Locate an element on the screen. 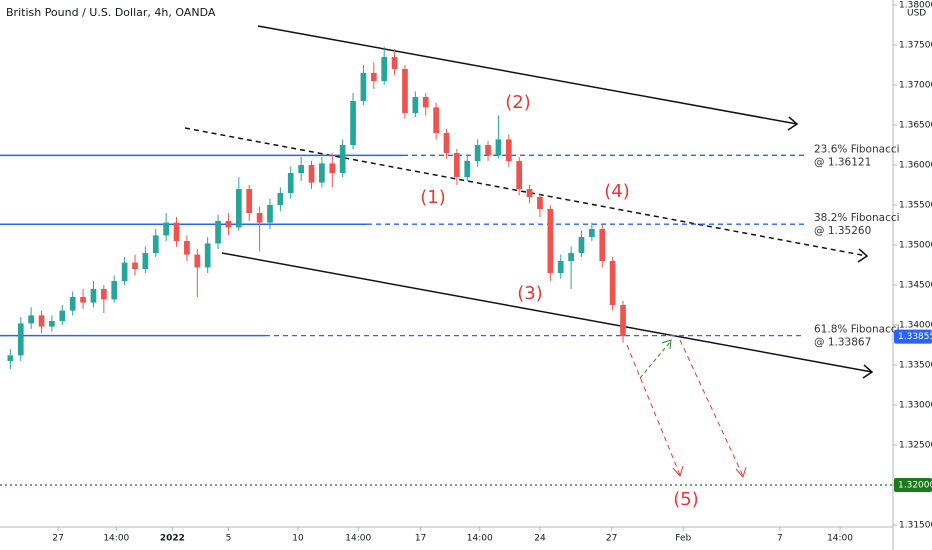 Image resolution: width=932 pixels, height=550 pixels. wave-label: (3) is located at coordinates (530, 293).